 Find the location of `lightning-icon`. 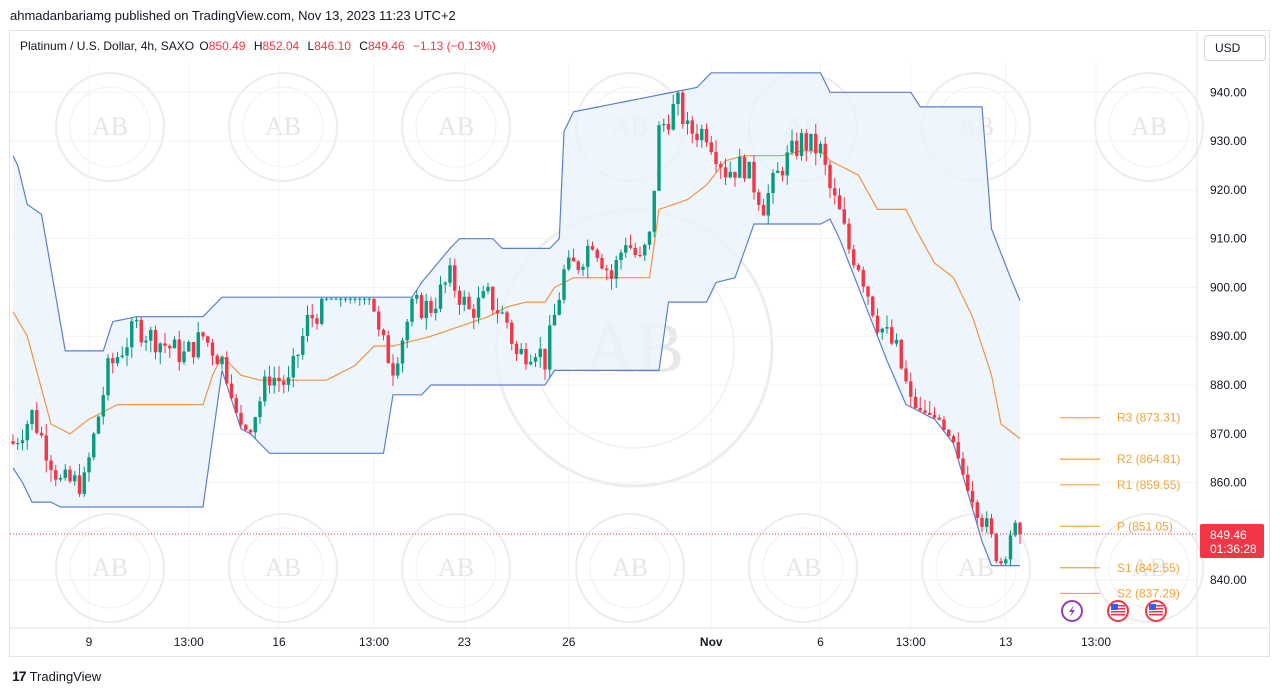

lightning-icon is located at coordinates (1072, 611).